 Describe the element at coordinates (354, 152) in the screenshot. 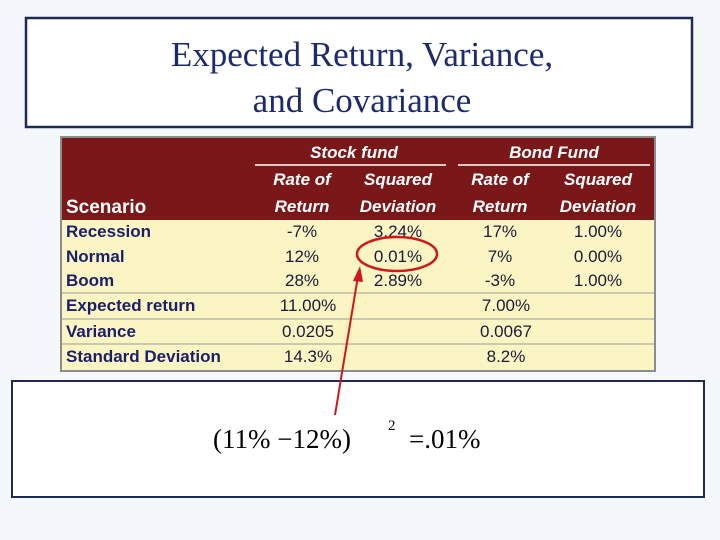

I see `group-header: Stock fund` at that location.